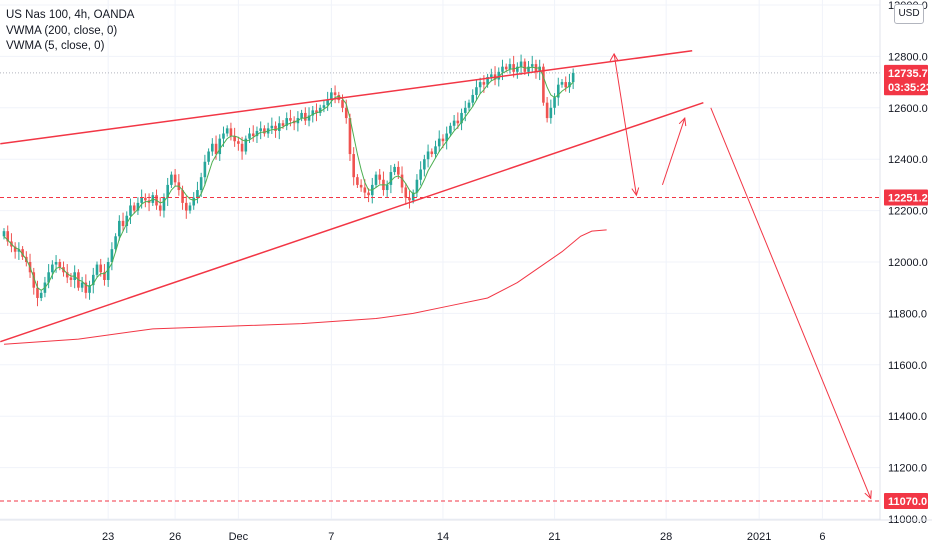 The height and width of the screenshot is (550, 932). What do you see at coordinates (822, 537) in the screenshot?
I see `time-tick-label: 6` at bounding box center [822, 537].